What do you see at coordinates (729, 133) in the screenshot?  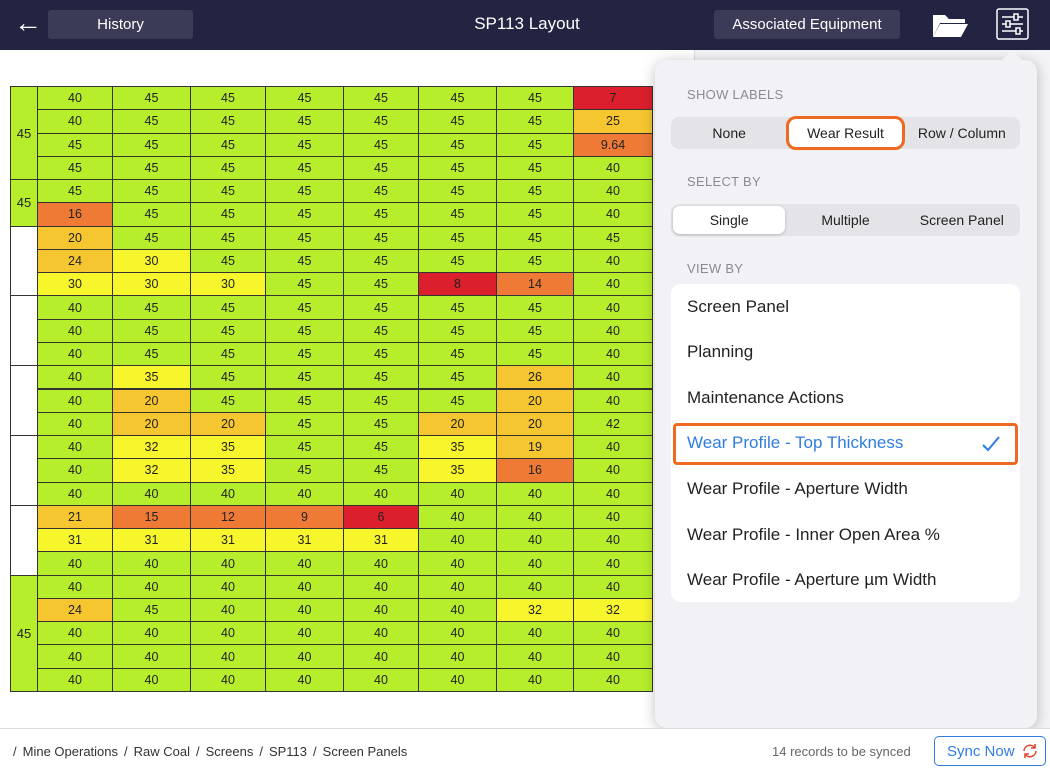 I see `segment-option: None` at bounding box center [729, 133].